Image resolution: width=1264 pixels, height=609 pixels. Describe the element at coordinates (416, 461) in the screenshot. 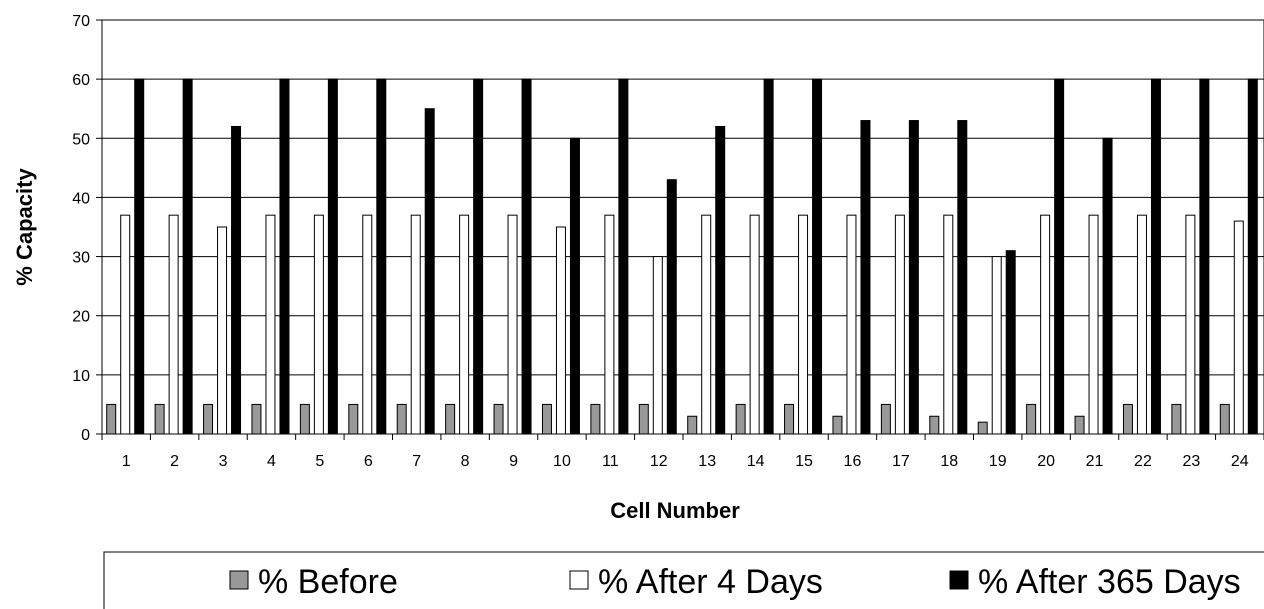

I see `x-tick-label: 7` at that location.